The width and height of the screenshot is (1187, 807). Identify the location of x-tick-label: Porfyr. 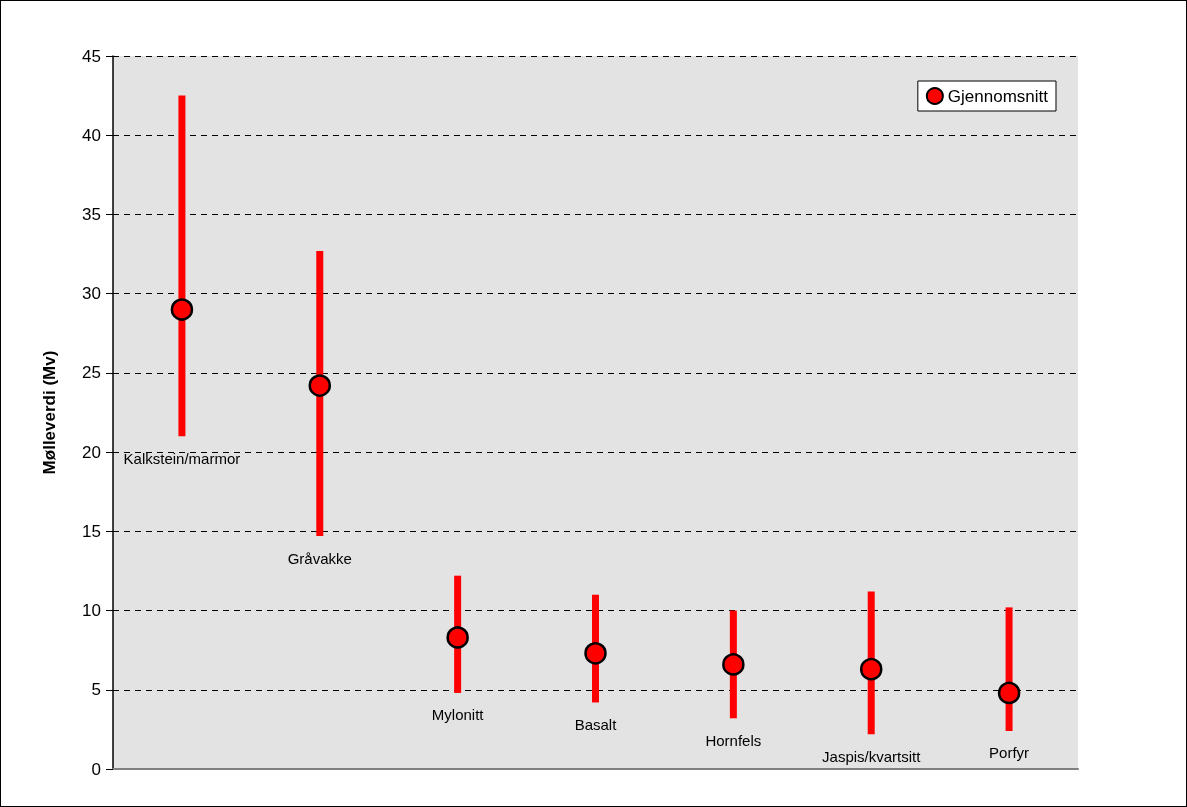
(1009, 753).